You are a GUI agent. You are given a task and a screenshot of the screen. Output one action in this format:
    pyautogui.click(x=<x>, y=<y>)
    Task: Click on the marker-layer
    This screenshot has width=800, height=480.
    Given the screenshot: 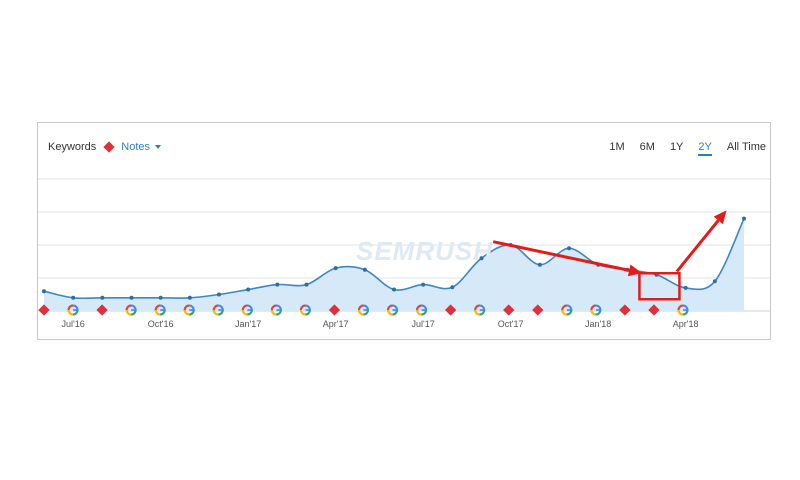 What is the action you would take?
    pyautogui.click(x=363, y=310)
    